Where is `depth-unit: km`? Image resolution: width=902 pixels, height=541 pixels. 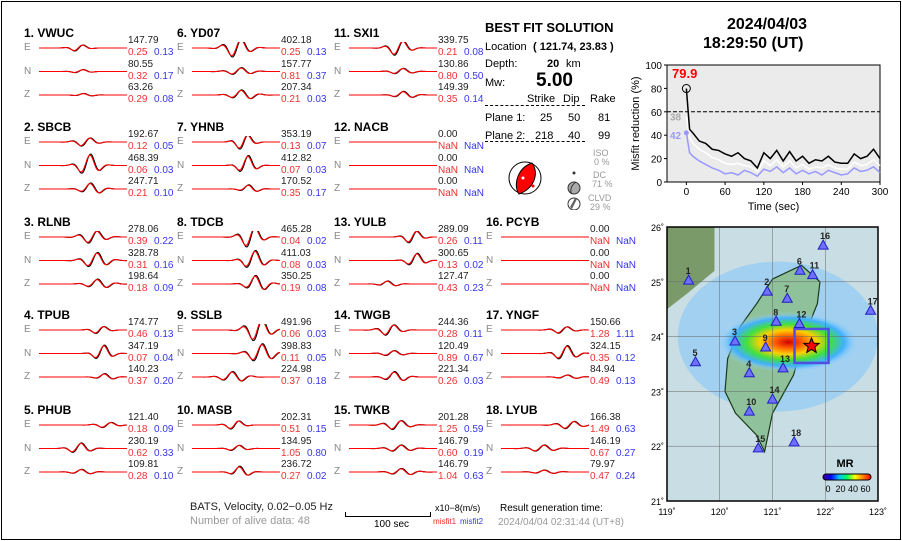
depth-unit: km is located at coordinates (573, 64).